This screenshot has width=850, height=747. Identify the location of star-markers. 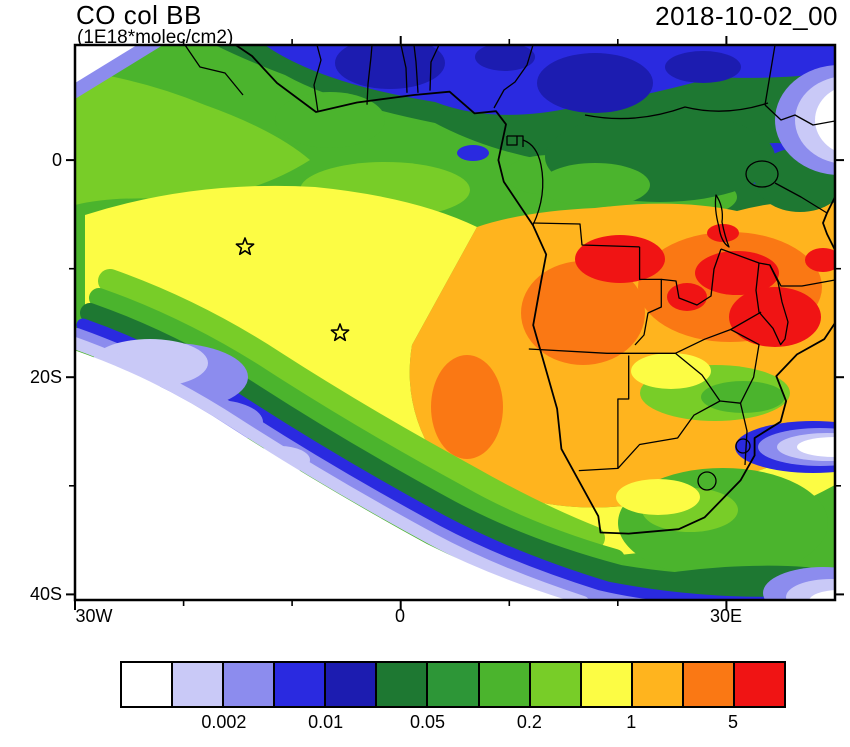
(292, 289).